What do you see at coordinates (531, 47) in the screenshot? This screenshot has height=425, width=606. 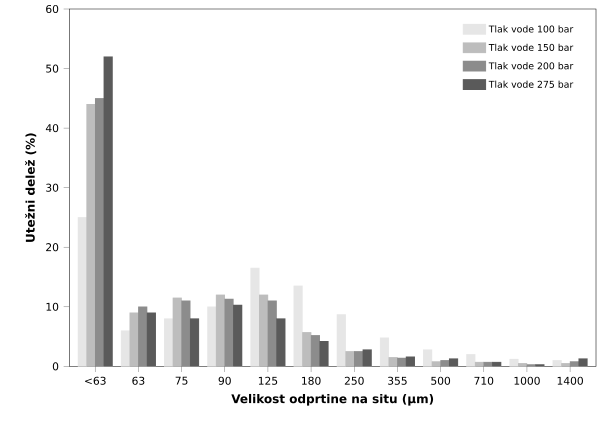 I see `legend-label: Tlak vode 150 bar` at bounding box center [531, 47].